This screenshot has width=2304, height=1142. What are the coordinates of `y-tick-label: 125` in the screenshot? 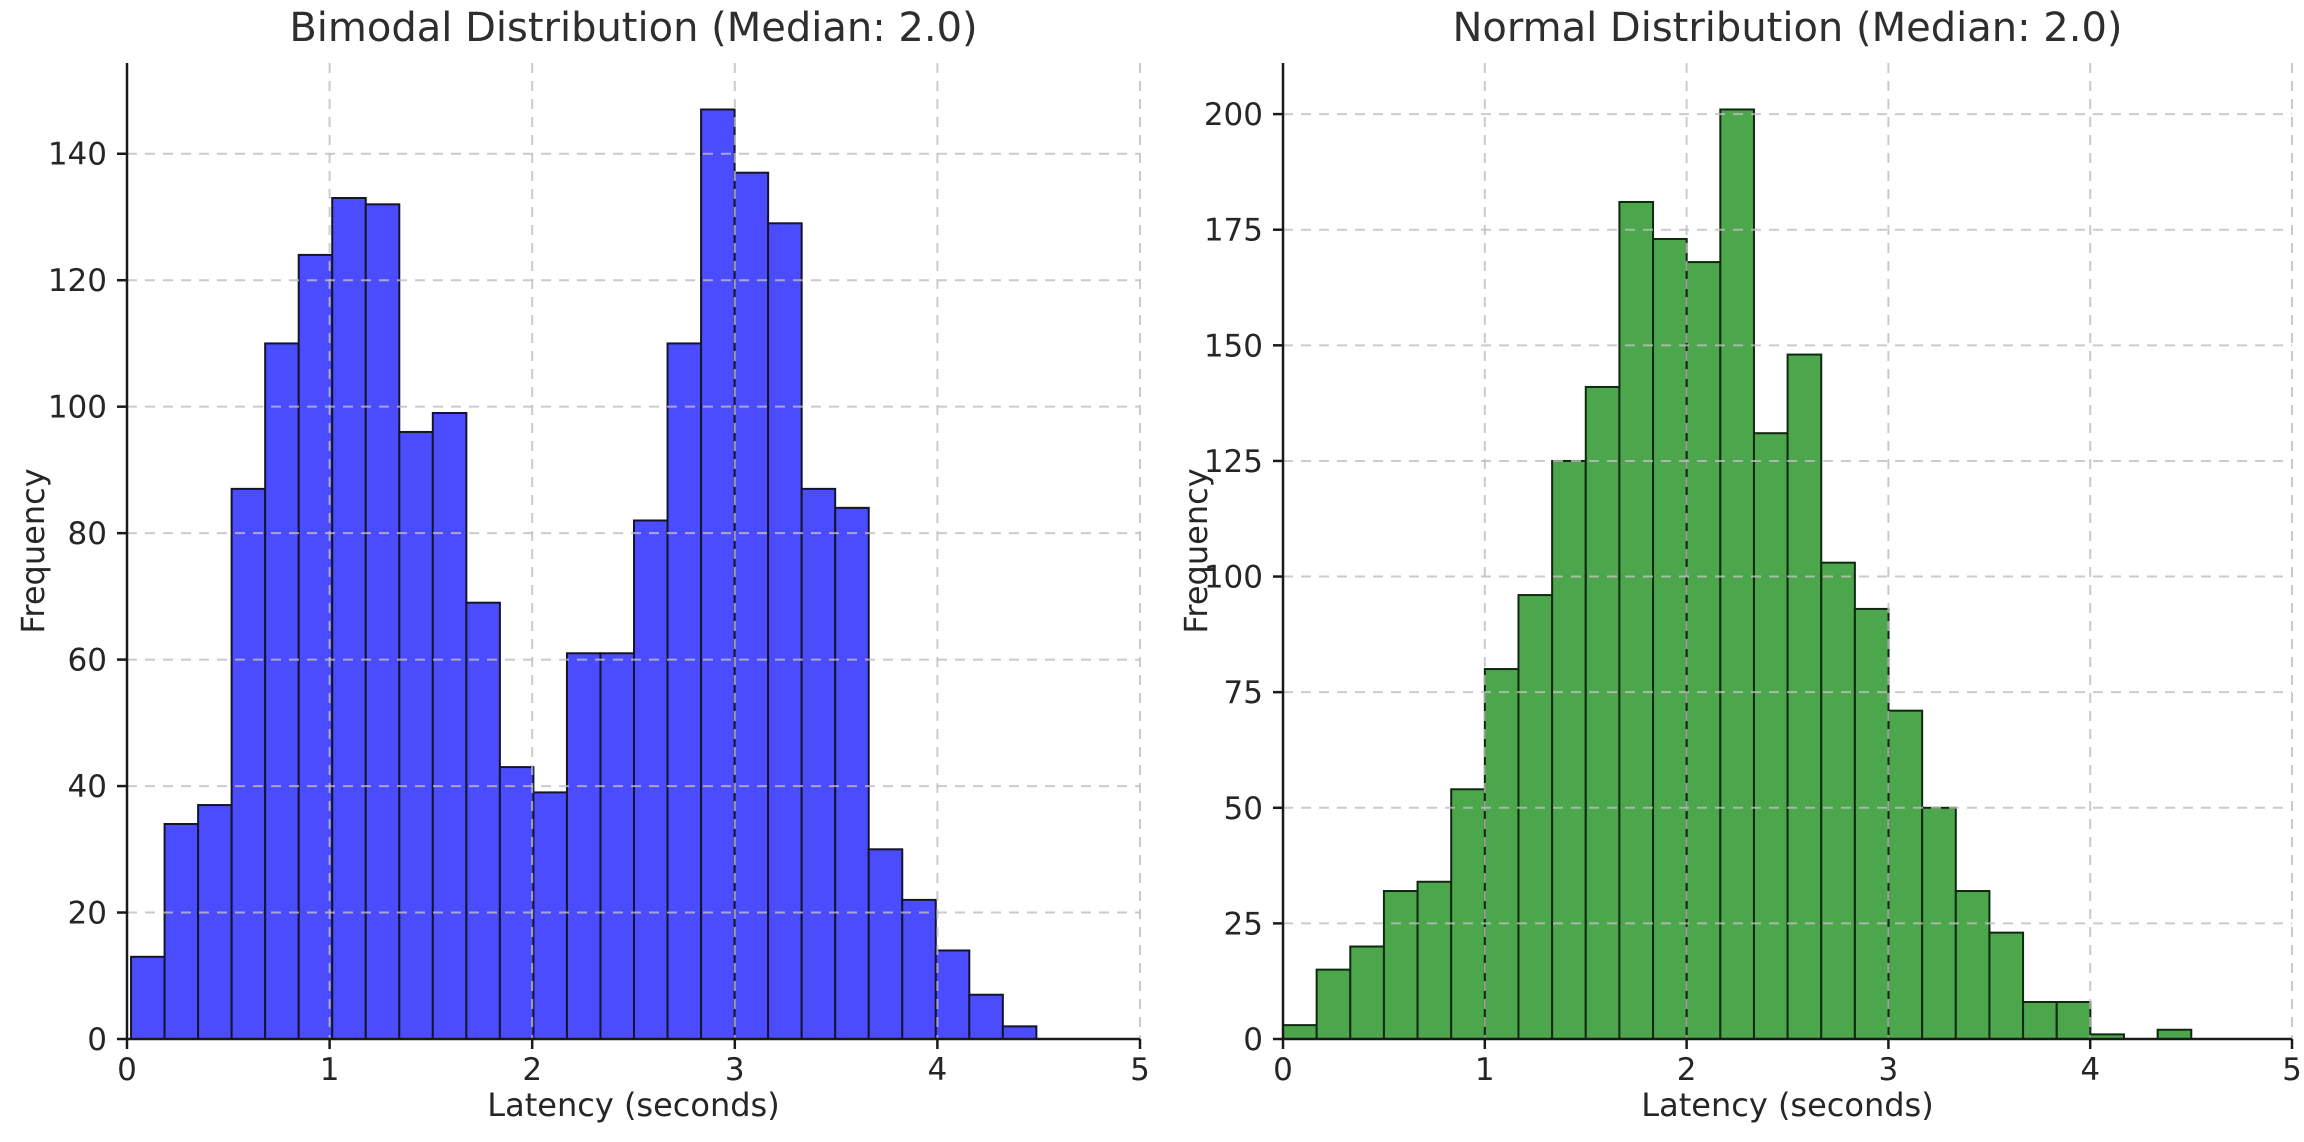 It's located at (1233, 462).